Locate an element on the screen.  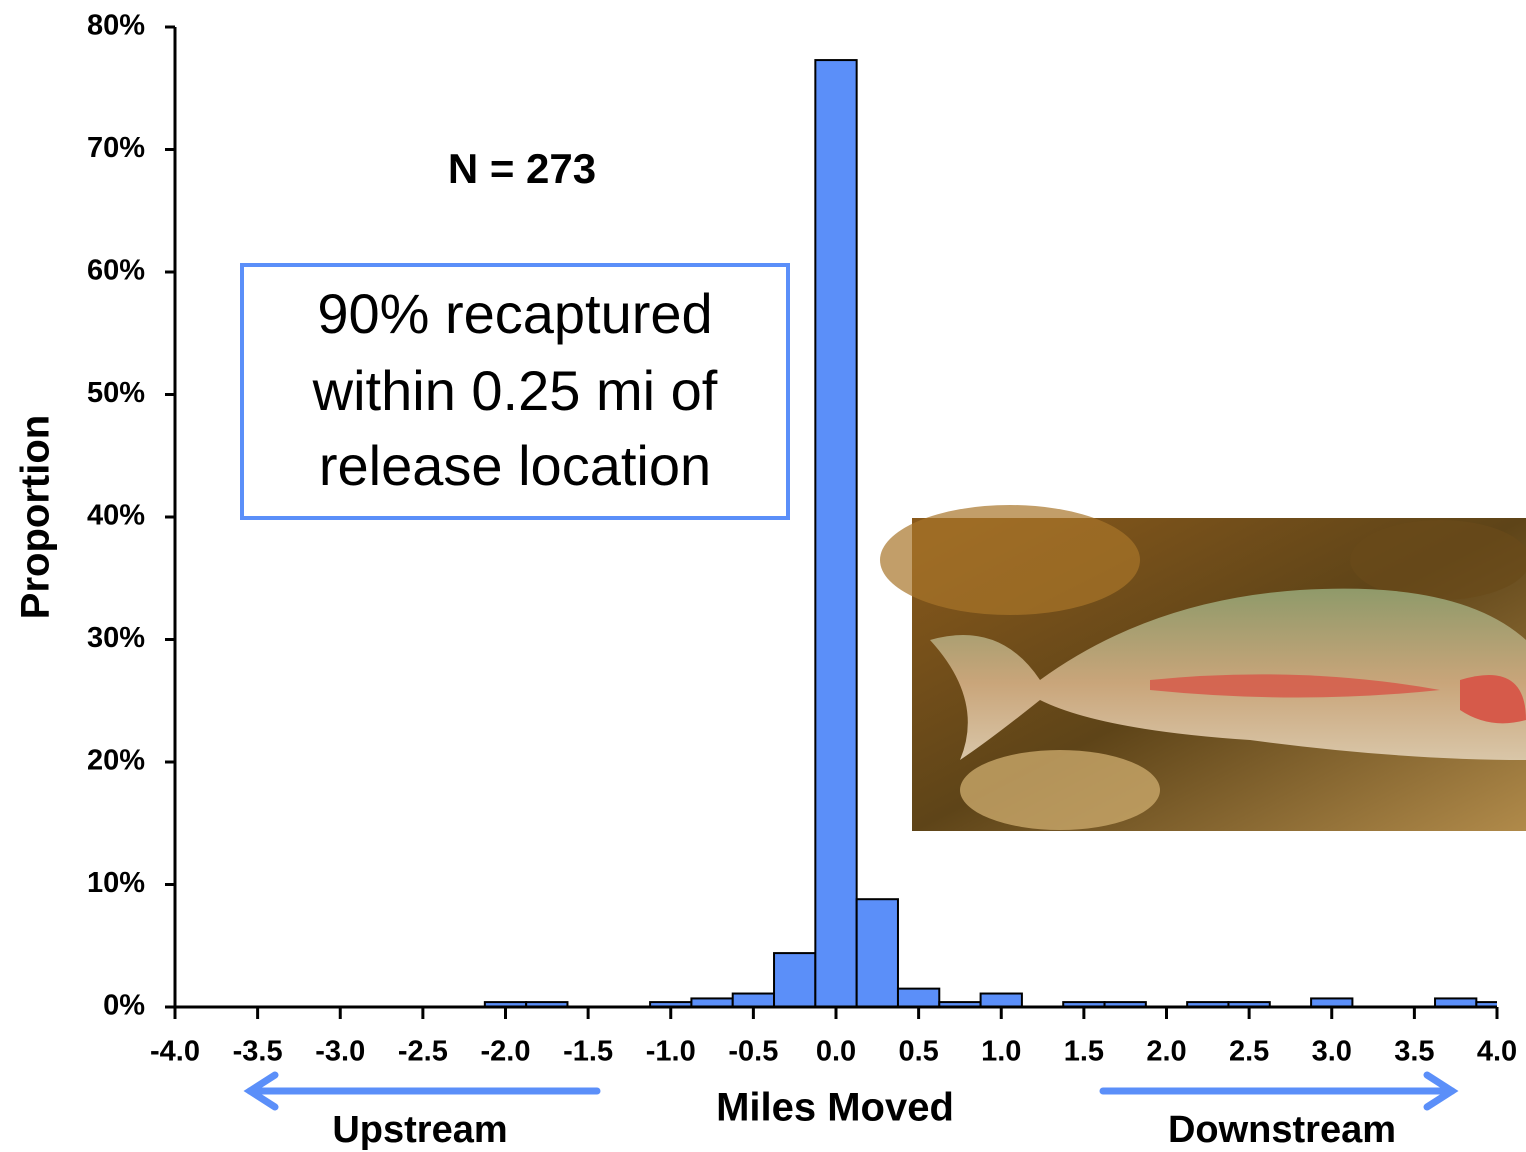
box-line: 90% recaptured is located at coordinates (514, 313).